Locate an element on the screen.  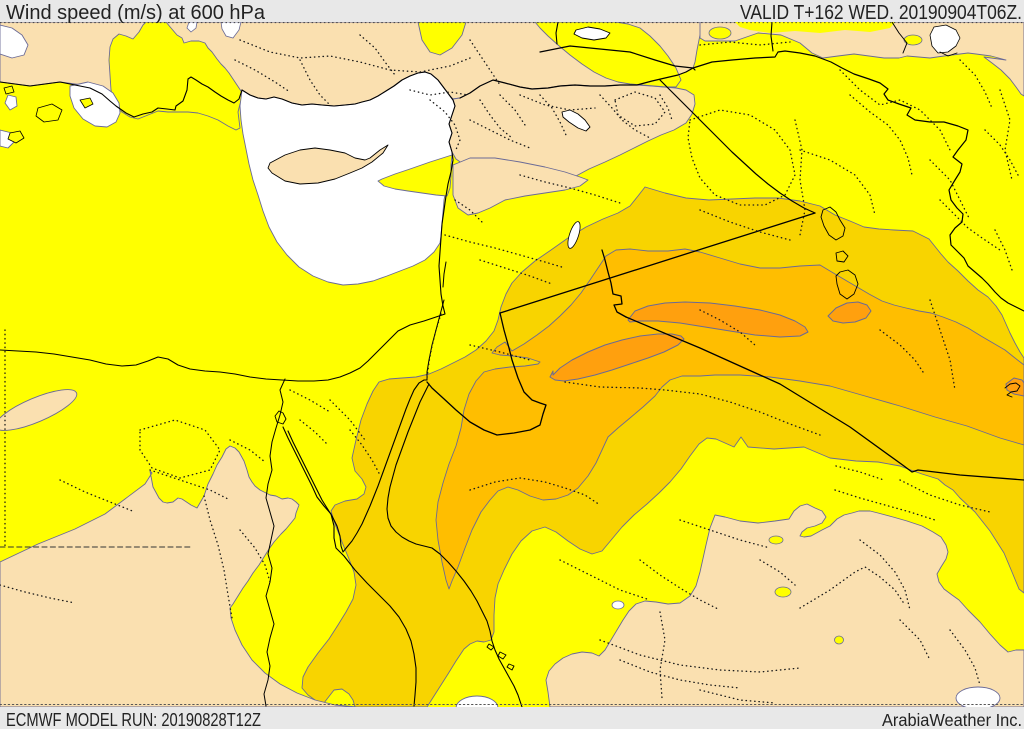
svg-text: ECMWF MODEL RUN: 20190828T12Z is located at coordinates (133, 719).